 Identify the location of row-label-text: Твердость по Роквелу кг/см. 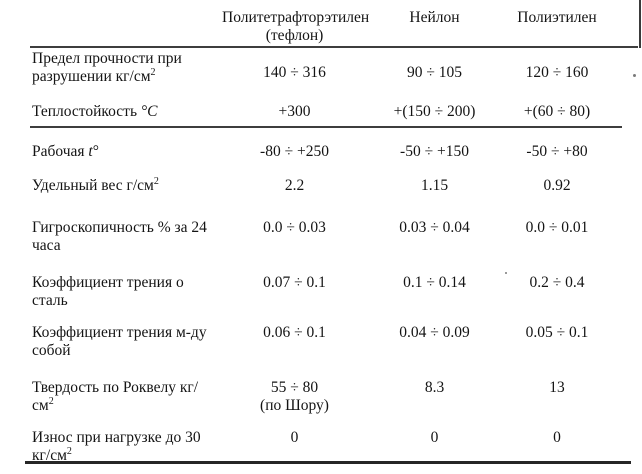
(115, 396).